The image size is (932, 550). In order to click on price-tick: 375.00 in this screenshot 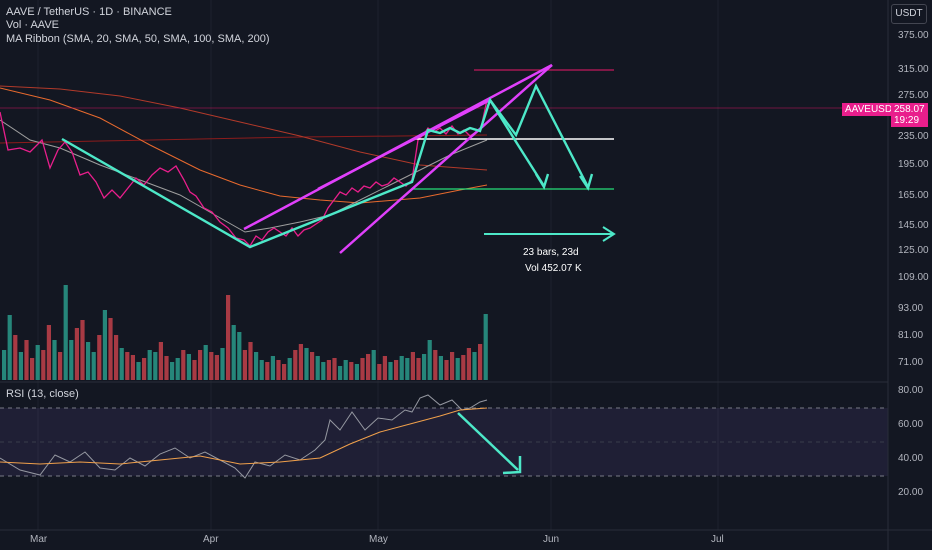, I will do `click(913, 35)`.